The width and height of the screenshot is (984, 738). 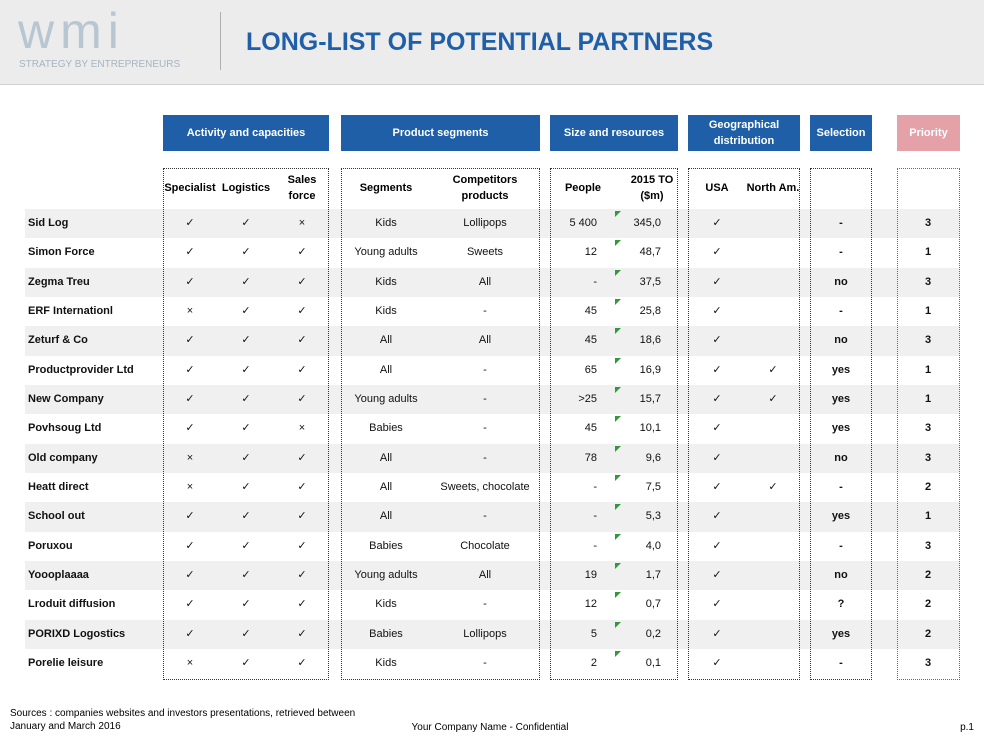 What do you see at coordinates (56, 516) in the screenshot?
I see `row-name: School out` at bounding box center [56, 516].